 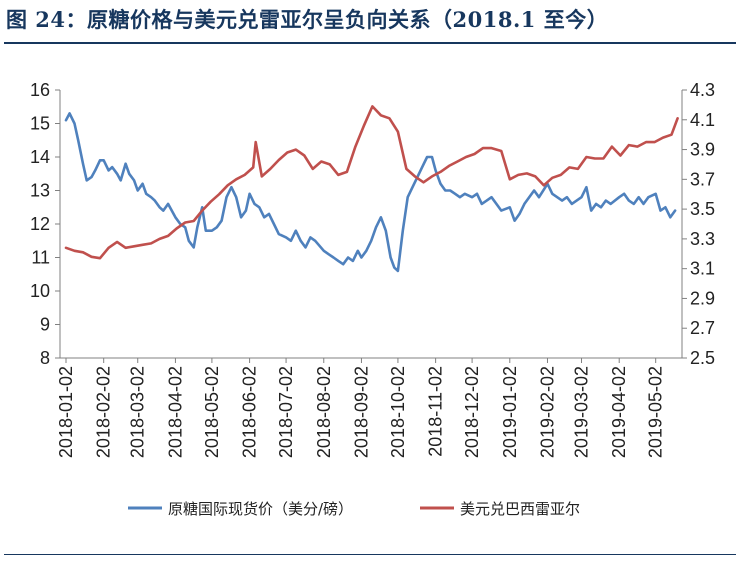 What do you see at coordinates (520, 509) in the screenshot?
I see `legend-label-brl: 美元兑巴西雷亚尔` at bounding box center [520, 509].